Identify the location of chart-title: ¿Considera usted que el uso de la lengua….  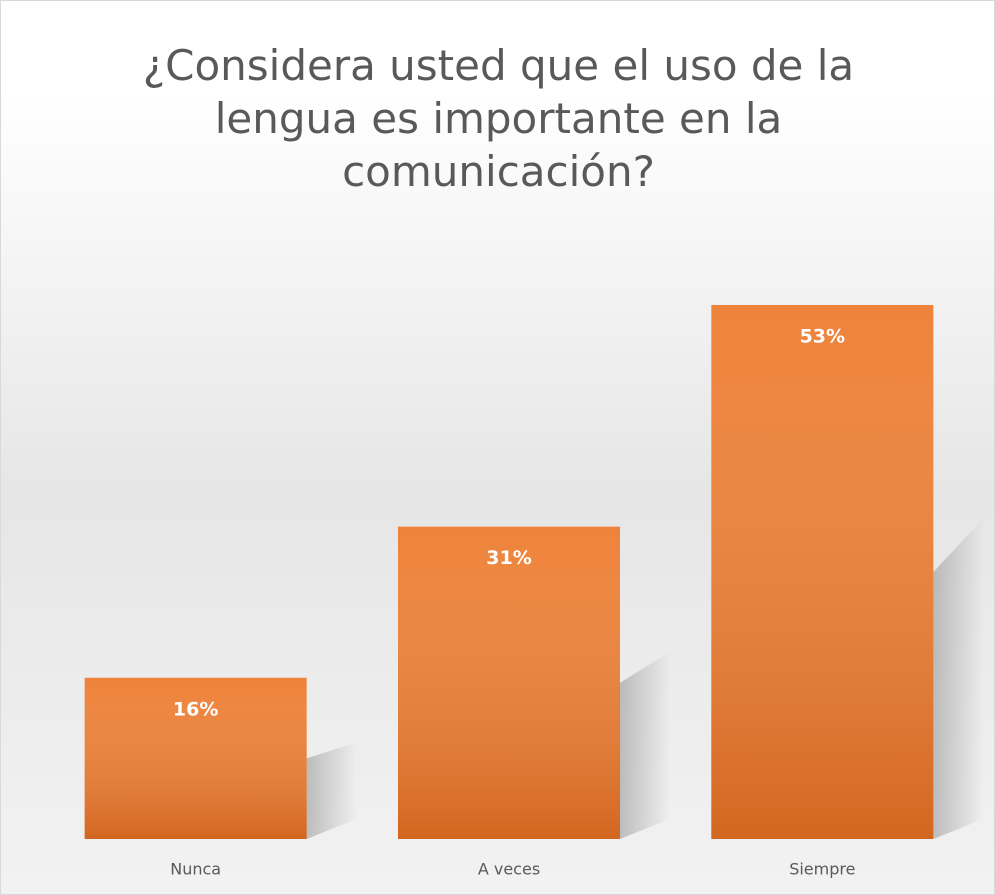
(498, 118).